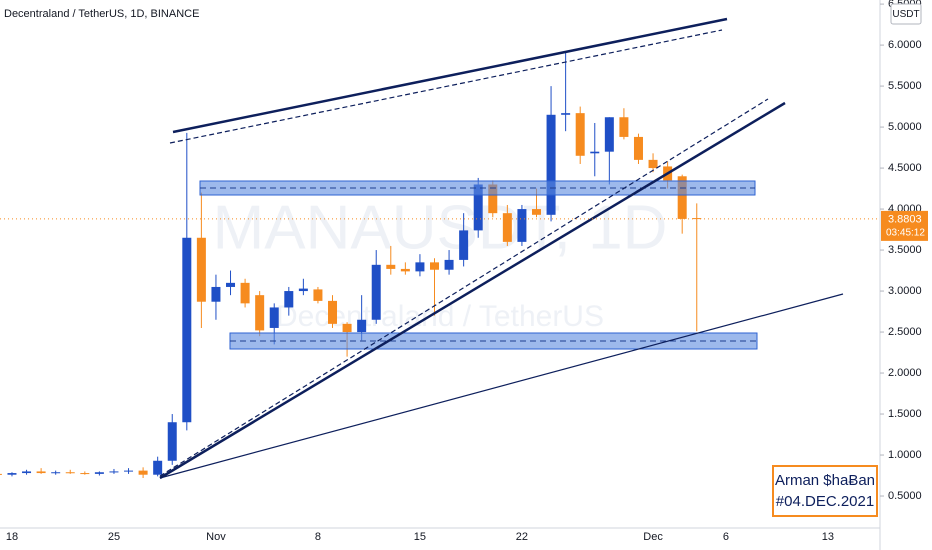 The width and height of the screenshot is (932, 550). I want to click on y-tick-label: 6.0000, so click(905, 45).